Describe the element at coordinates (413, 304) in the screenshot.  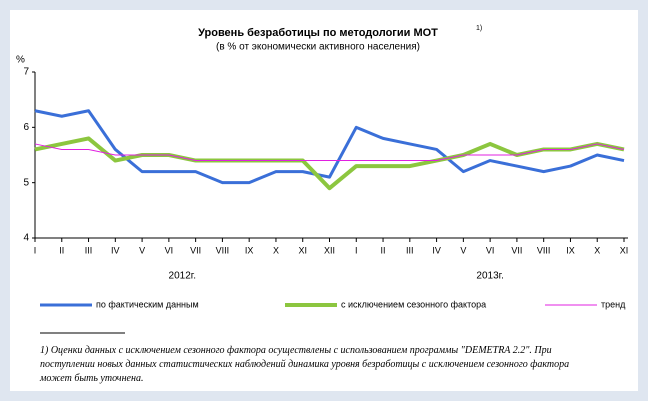
I see `legend-label: с исключением сезонного фактора` at that location.